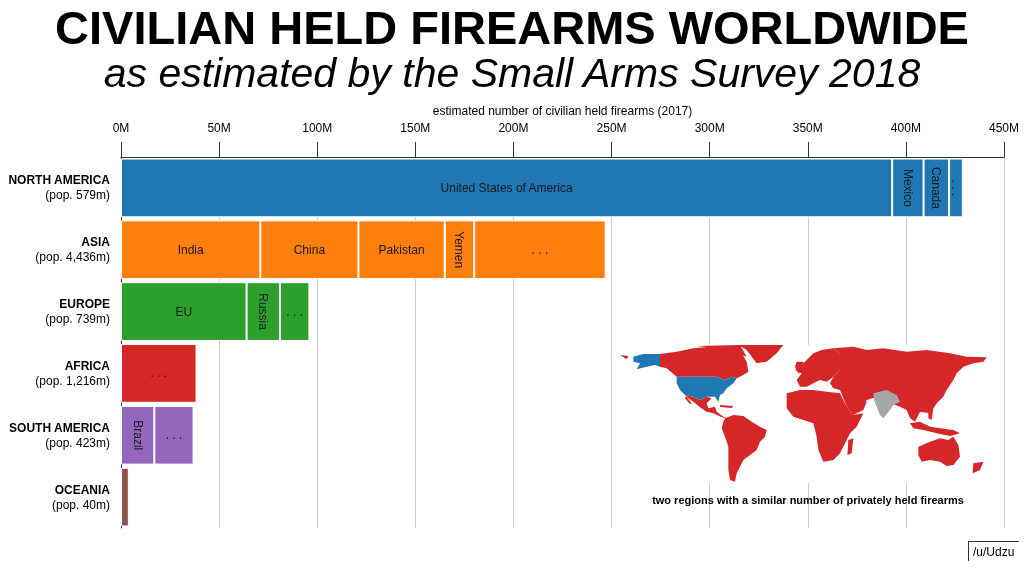  I want to click on x-tick-label: 250M, so click(611, 128).